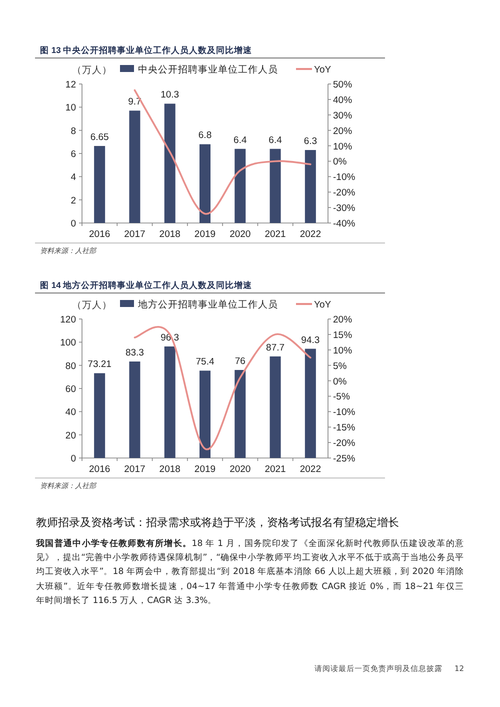 This screenshot has height=707, width=500. I want to click on data-label: 76, so click(240, 361).